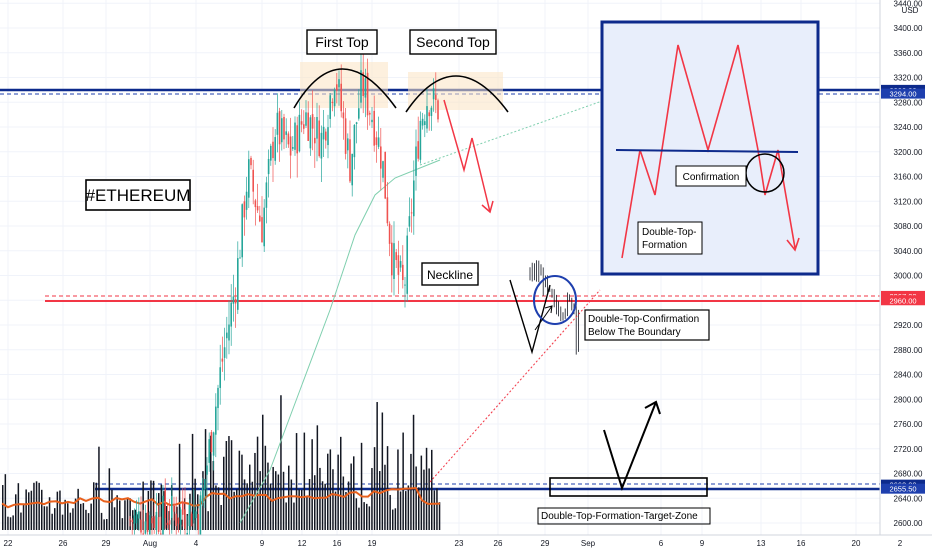 This screenshot has width=932, height=550. I want to click on time-tick-label: 26, so click(63, 543).